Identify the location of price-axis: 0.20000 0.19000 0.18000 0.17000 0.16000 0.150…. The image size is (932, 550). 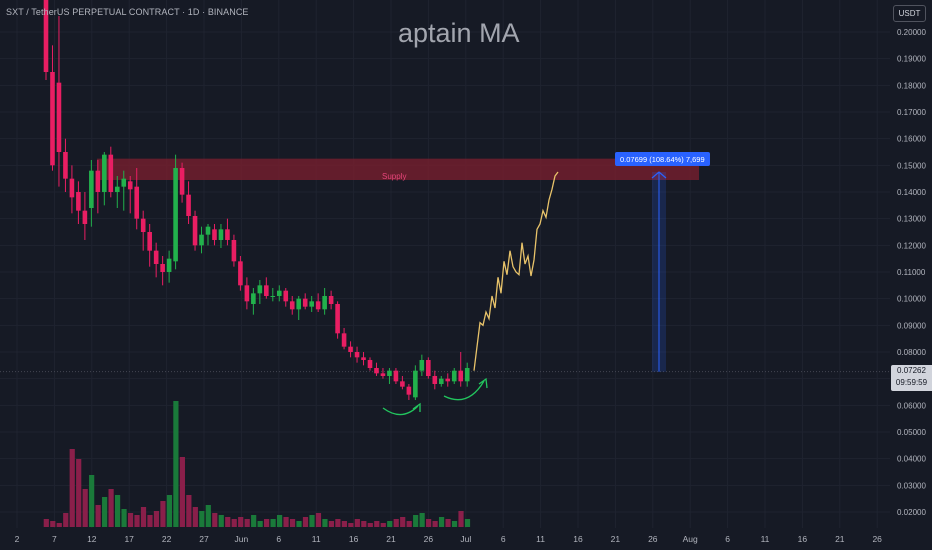
(911, 275).